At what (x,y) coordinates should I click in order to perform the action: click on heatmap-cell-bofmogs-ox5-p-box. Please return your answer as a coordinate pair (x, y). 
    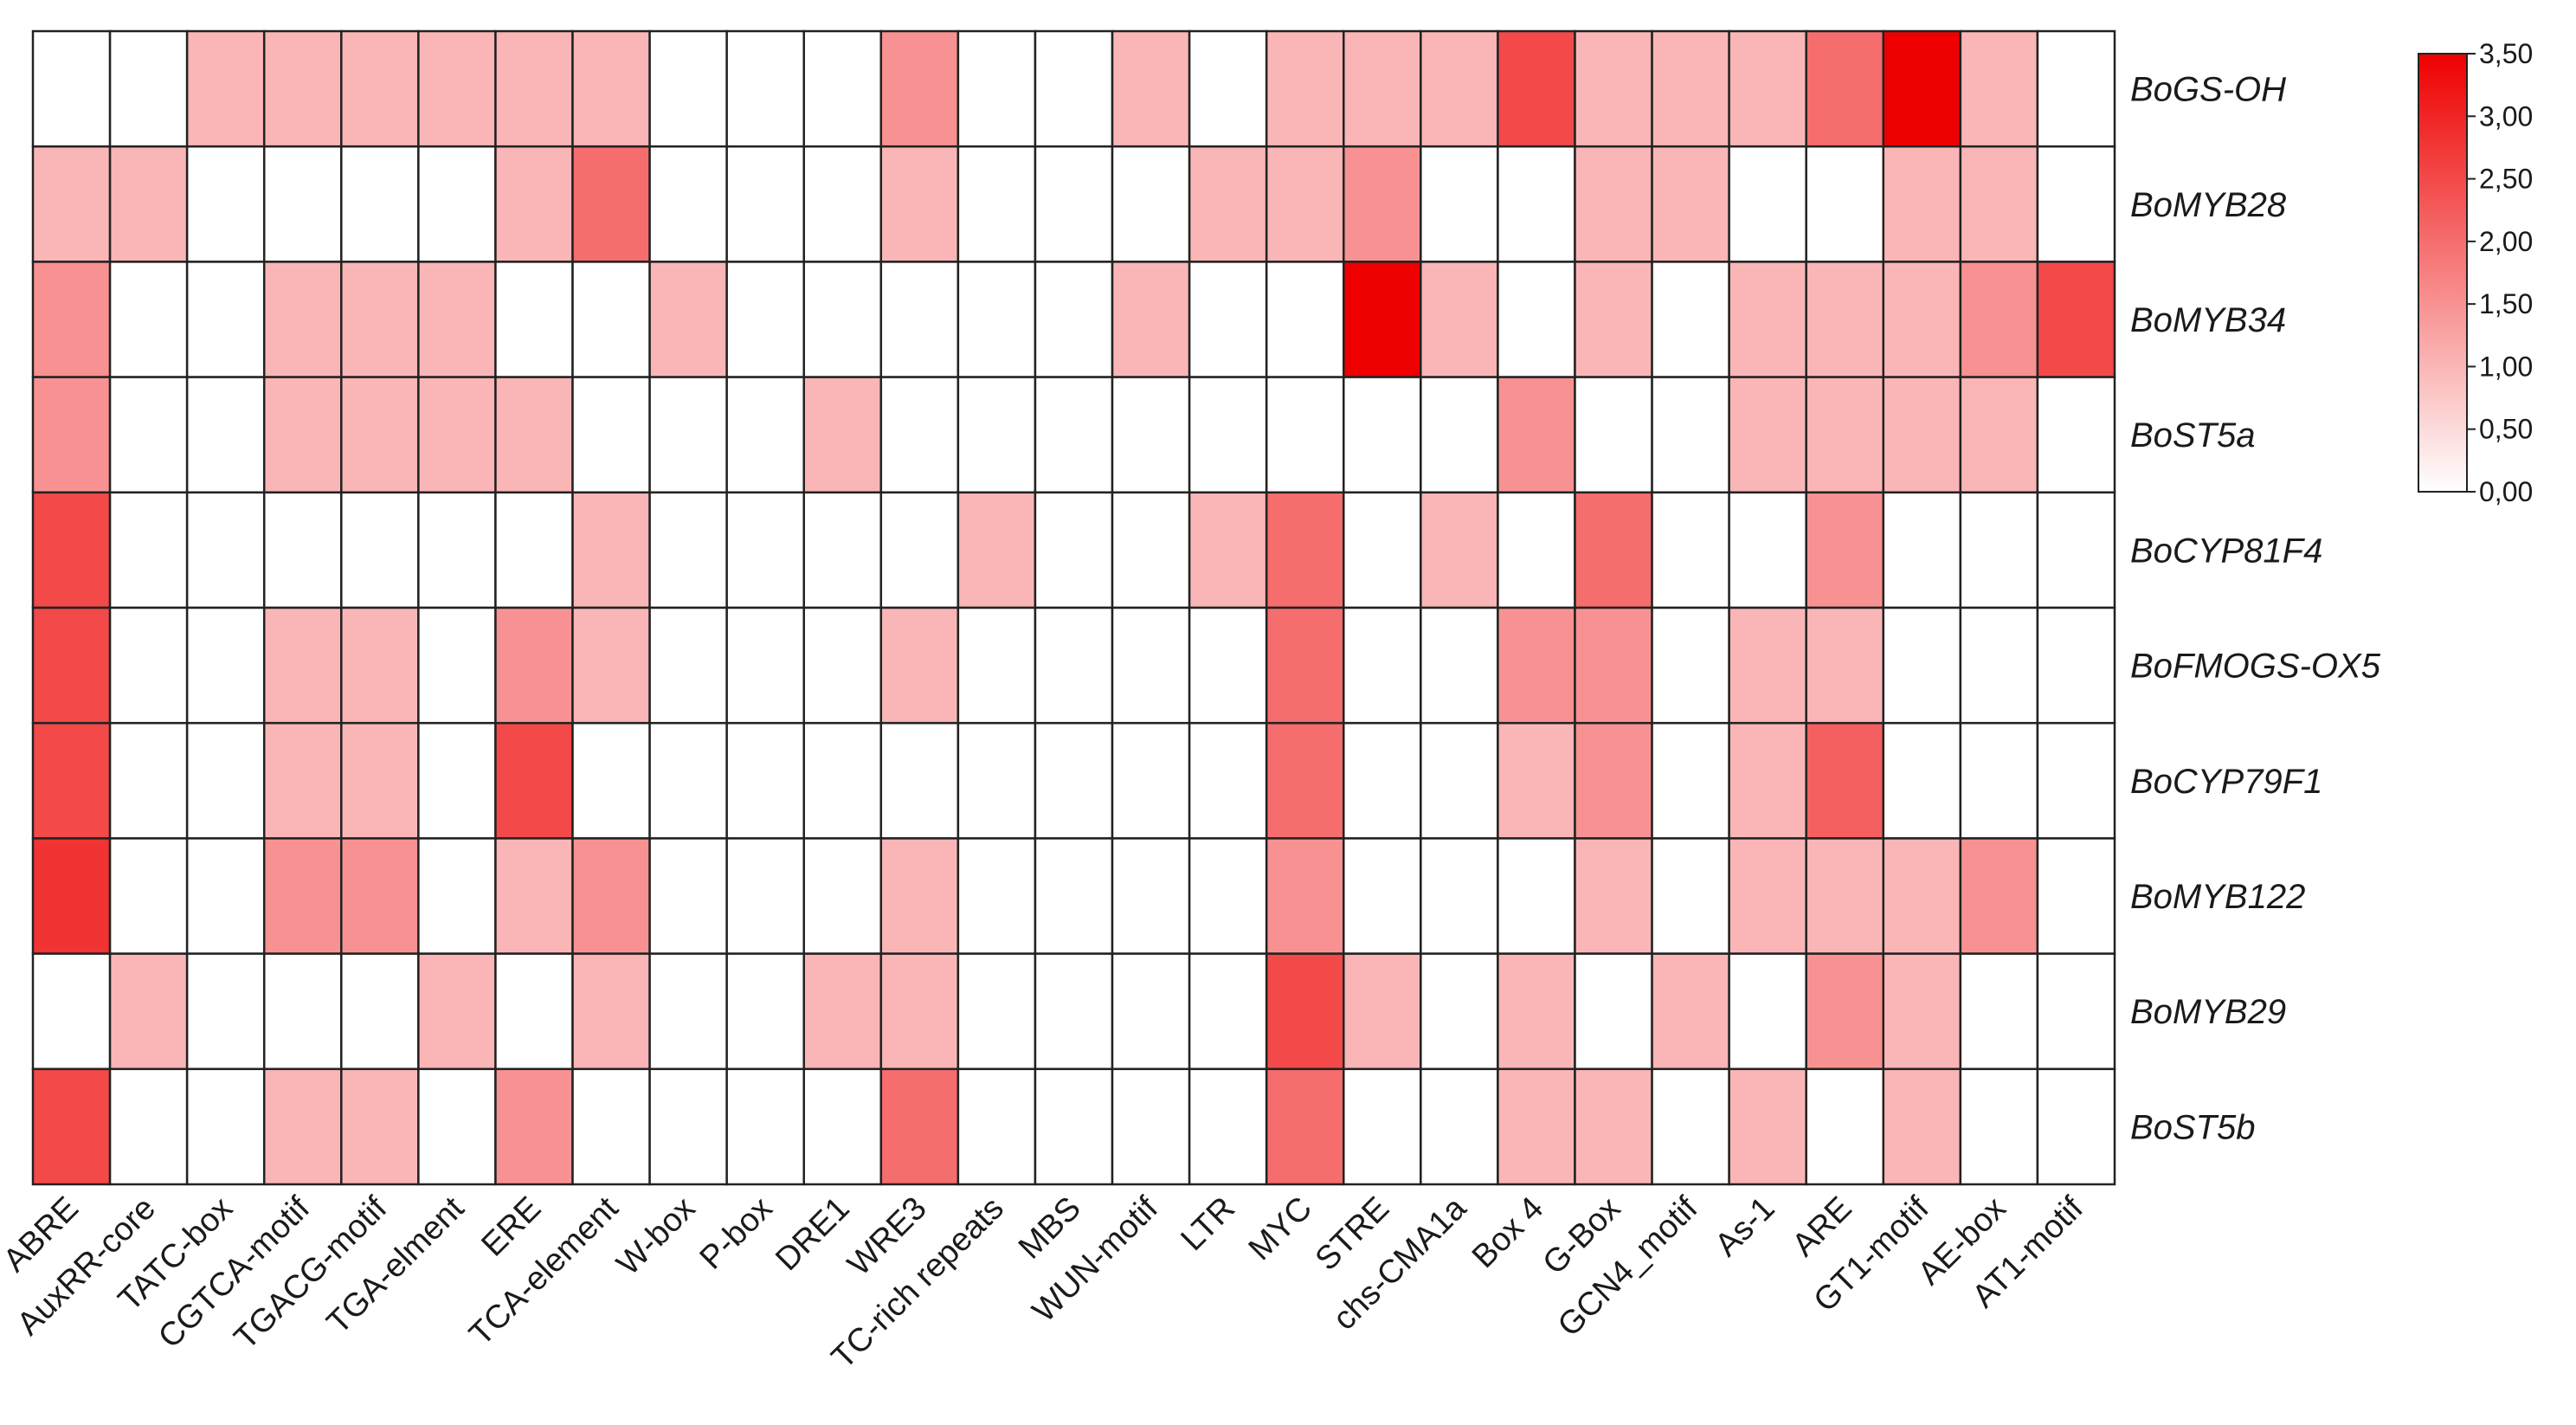
    Looking at the image, I should click on (765, 665).